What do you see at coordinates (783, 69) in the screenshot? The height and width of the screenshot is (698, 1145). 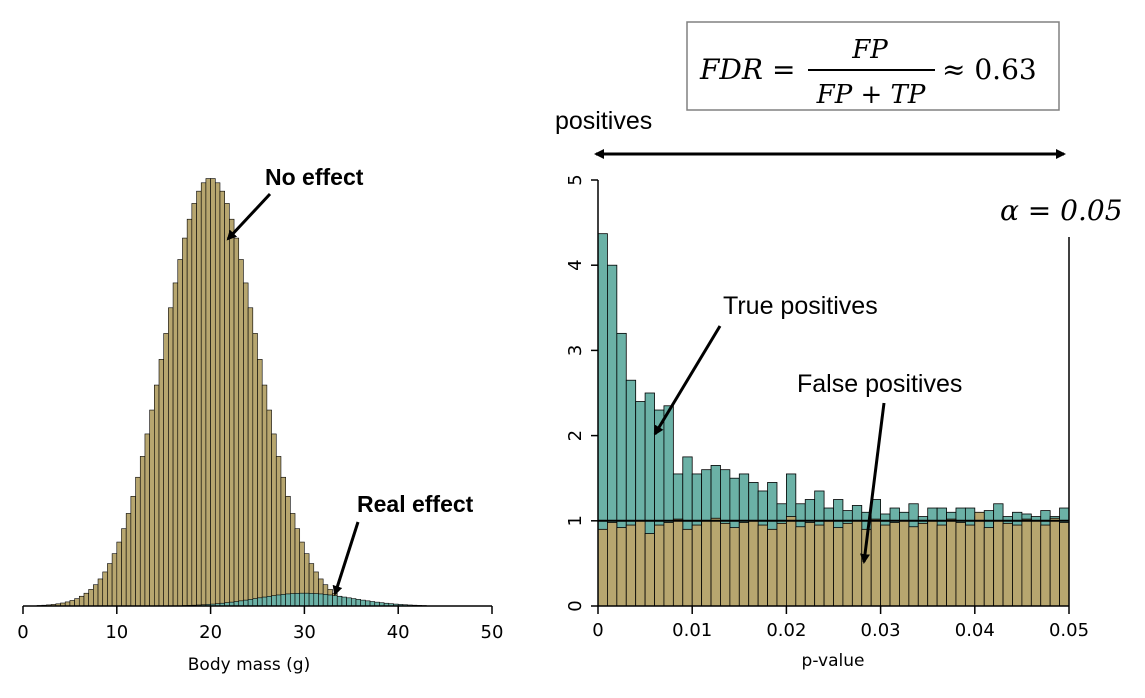 I see `formula-equals: =` at bounding box center [783, 69].